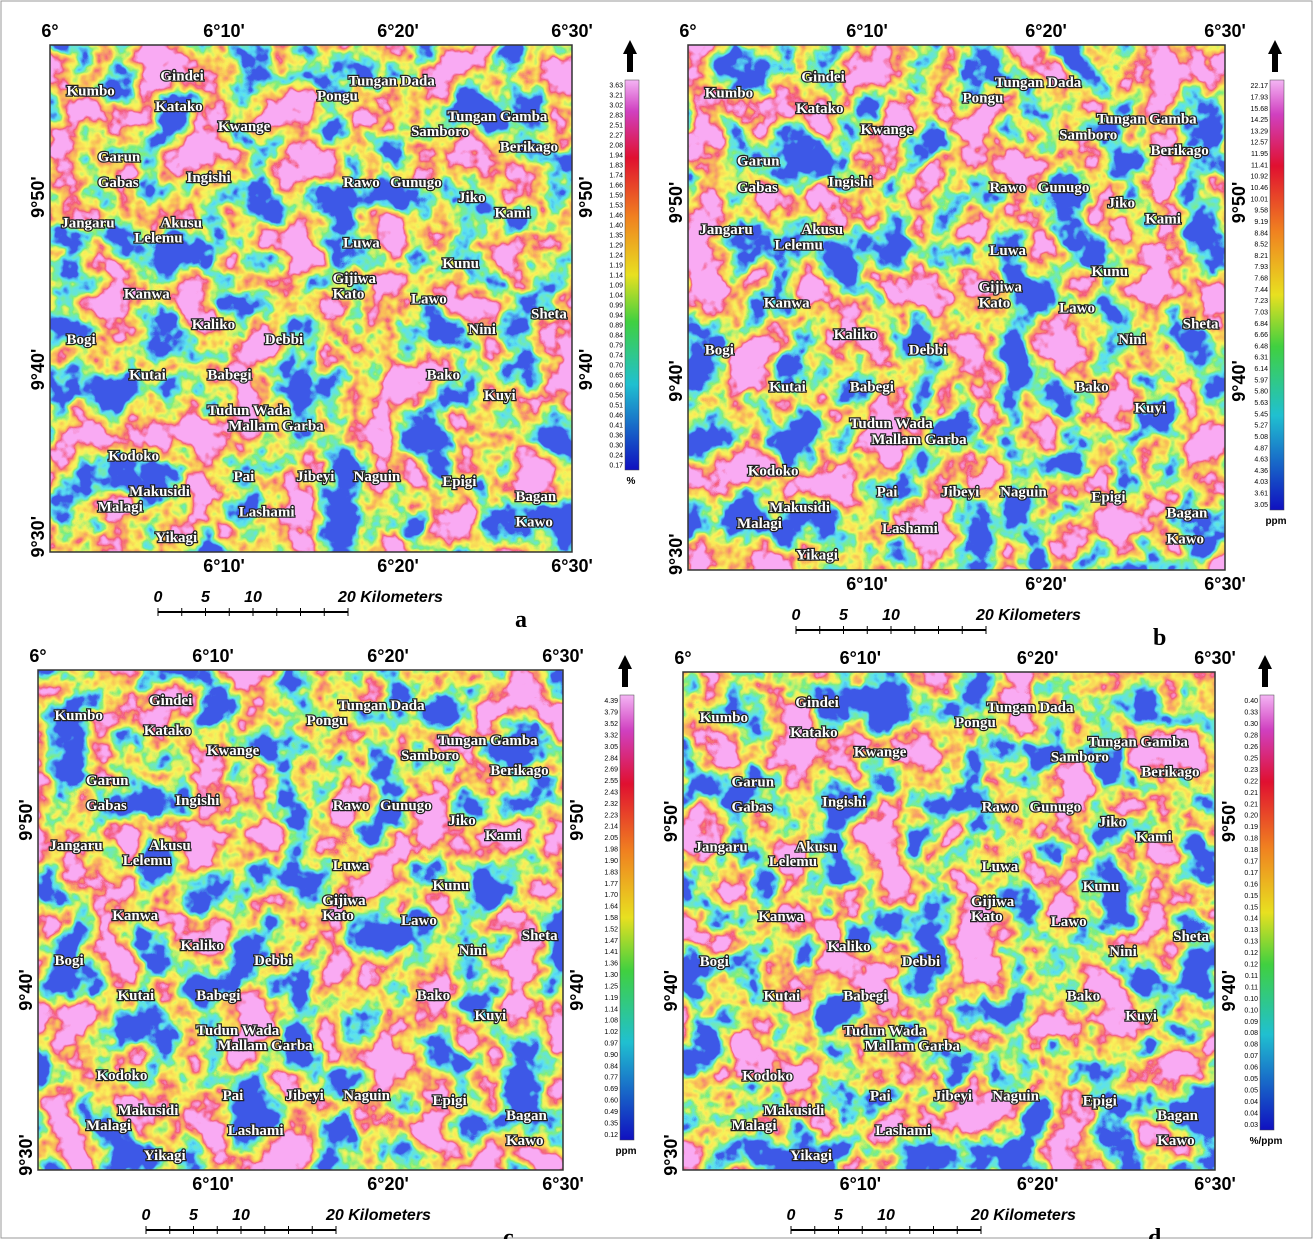 The height and width of the screenshot is (1239, 1313). Describe the element at coordinates (1261, 301) in the screenshot. I see `legend-value: 7.23` at that location.